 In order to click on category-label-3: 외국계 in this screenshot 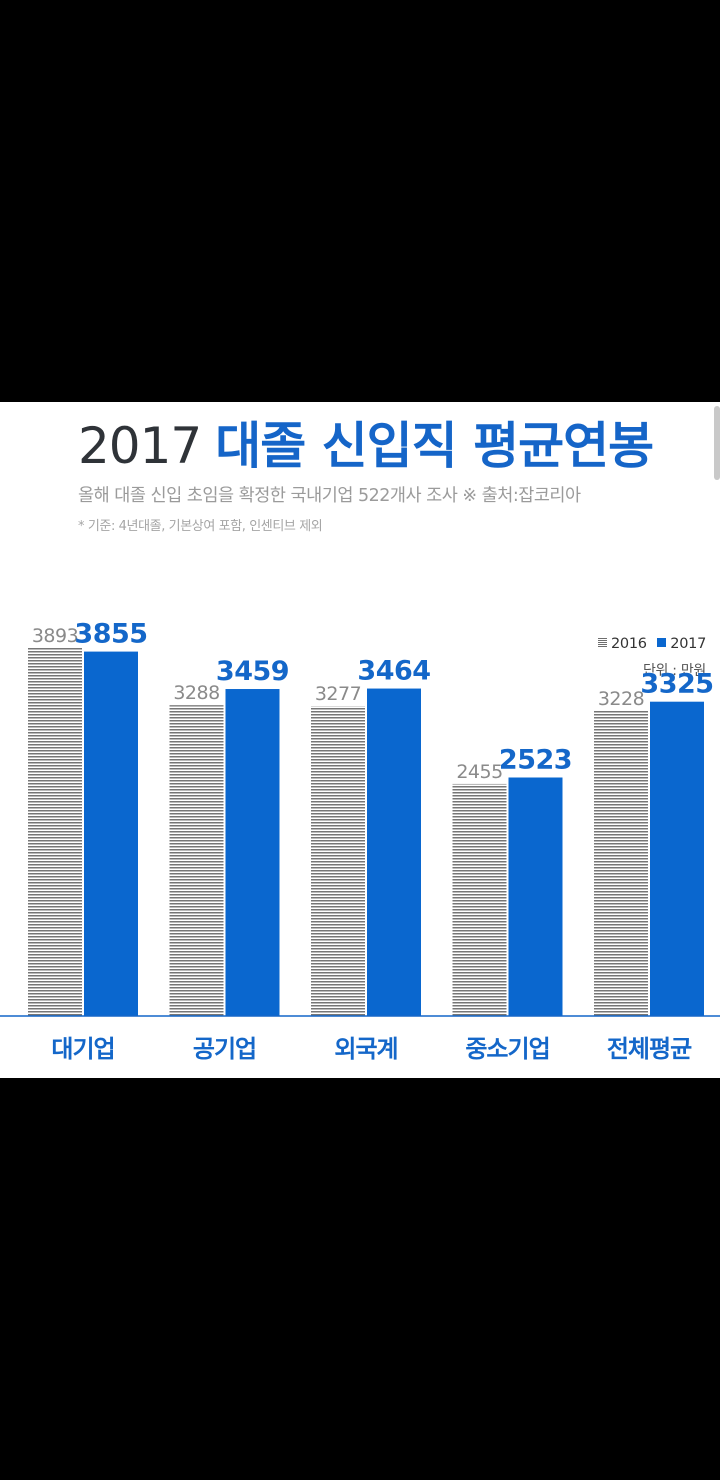, I will do `click(365, 1049)`.